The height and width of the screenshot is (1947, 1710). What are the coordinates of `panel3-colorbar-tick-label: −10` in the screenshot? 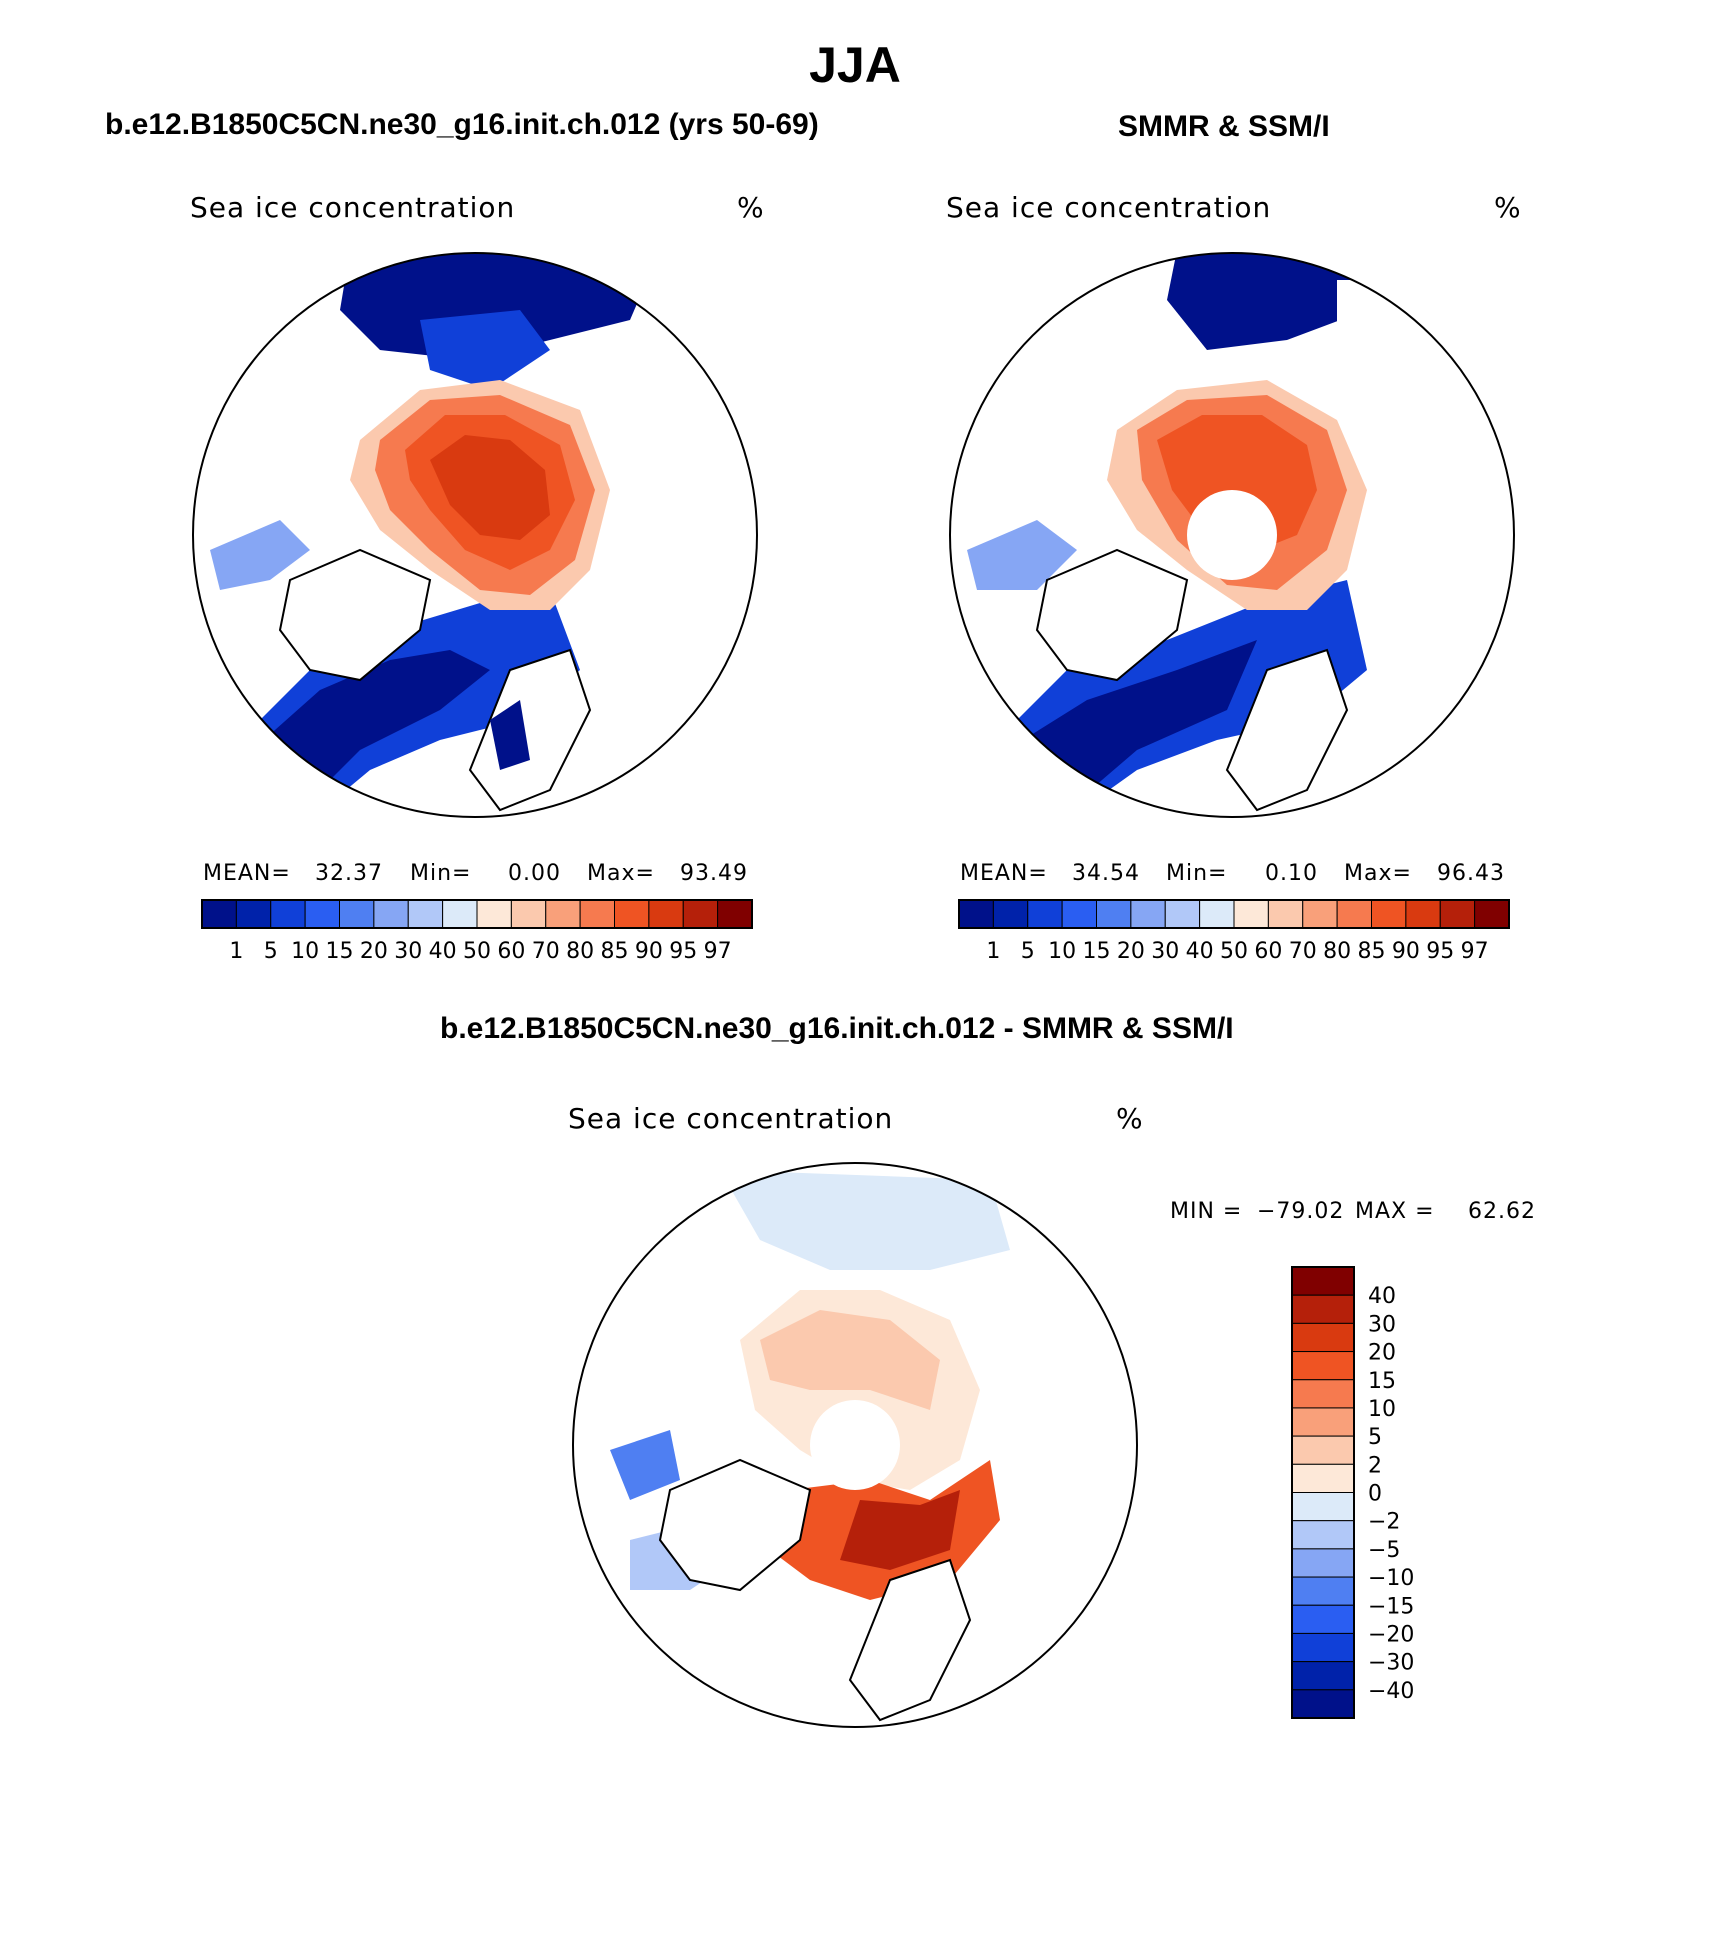 It's located at (1391, 1578).